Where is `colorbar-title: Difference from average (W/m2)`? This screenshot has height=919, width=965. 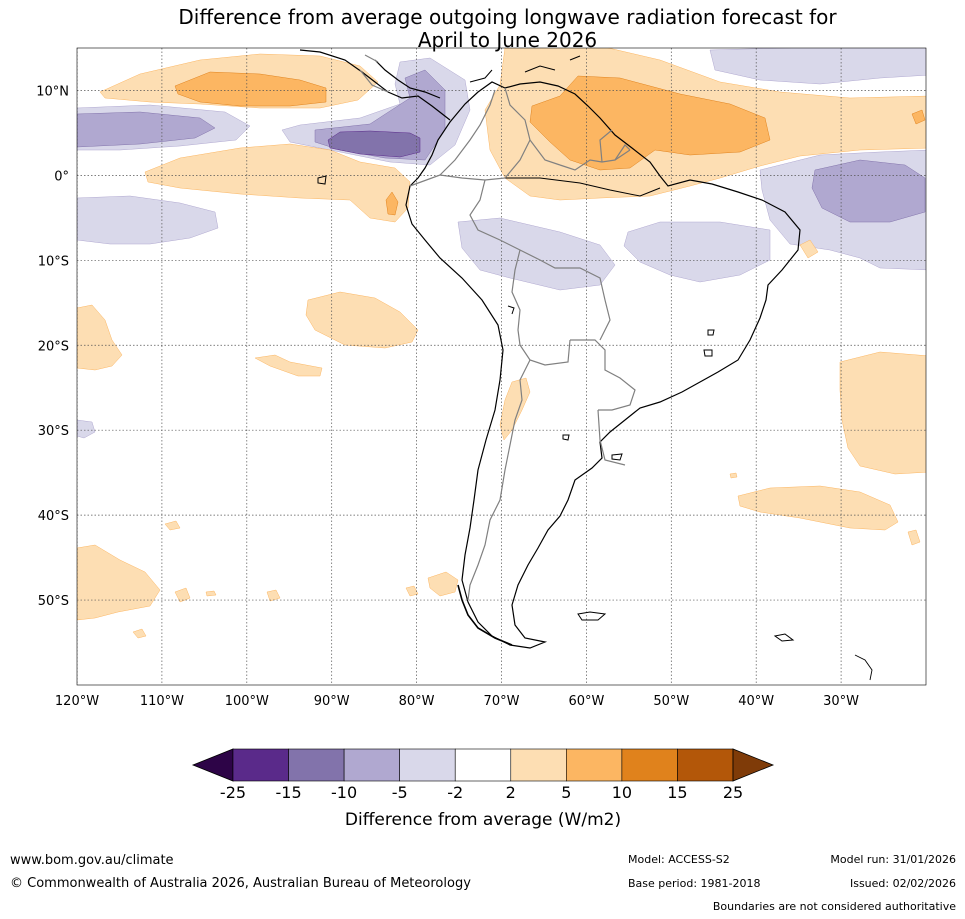
colorbar-title: Difference from average (W/m2) is located at coordinates (483, 820).